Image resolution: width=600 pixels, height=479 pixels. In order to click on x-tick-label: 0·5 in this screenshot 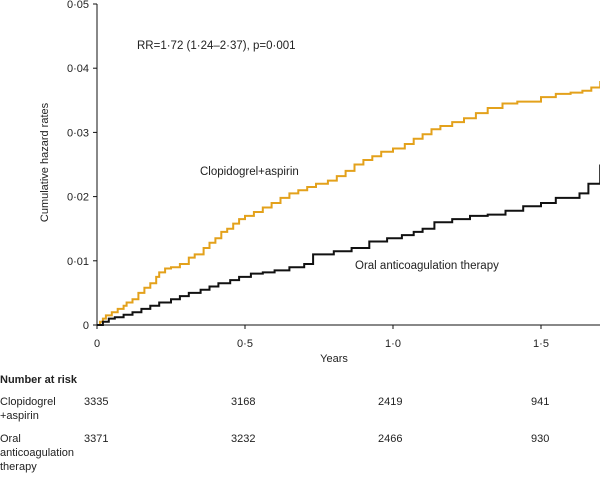, I will do `click(245, 344)`.